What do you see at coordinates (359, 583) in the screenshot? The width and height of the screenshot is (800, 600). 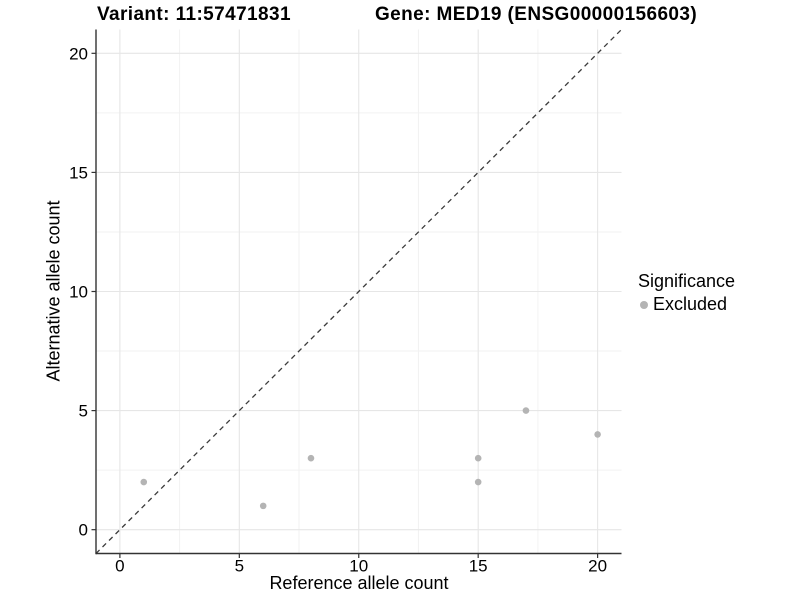 I see `x-axis-title: Reference allele count` at bounding box center [359, 583].